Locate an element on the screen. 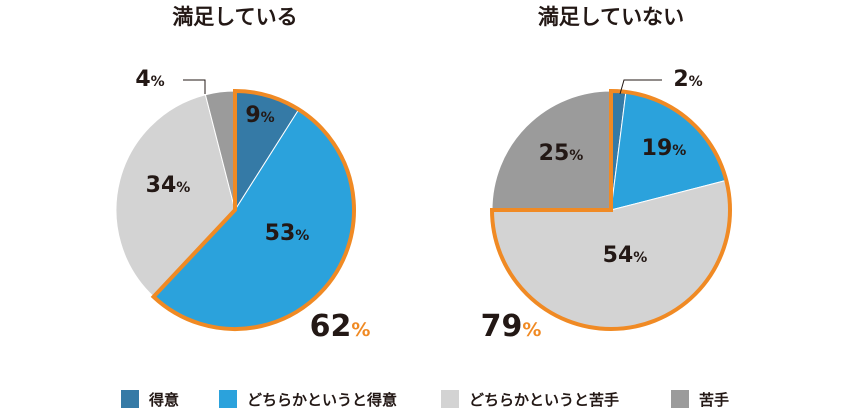 The width and height of the screenshot is (850, 414). pie-slice-satisfied-dochira-nigate is located at coordinates (175, 196).